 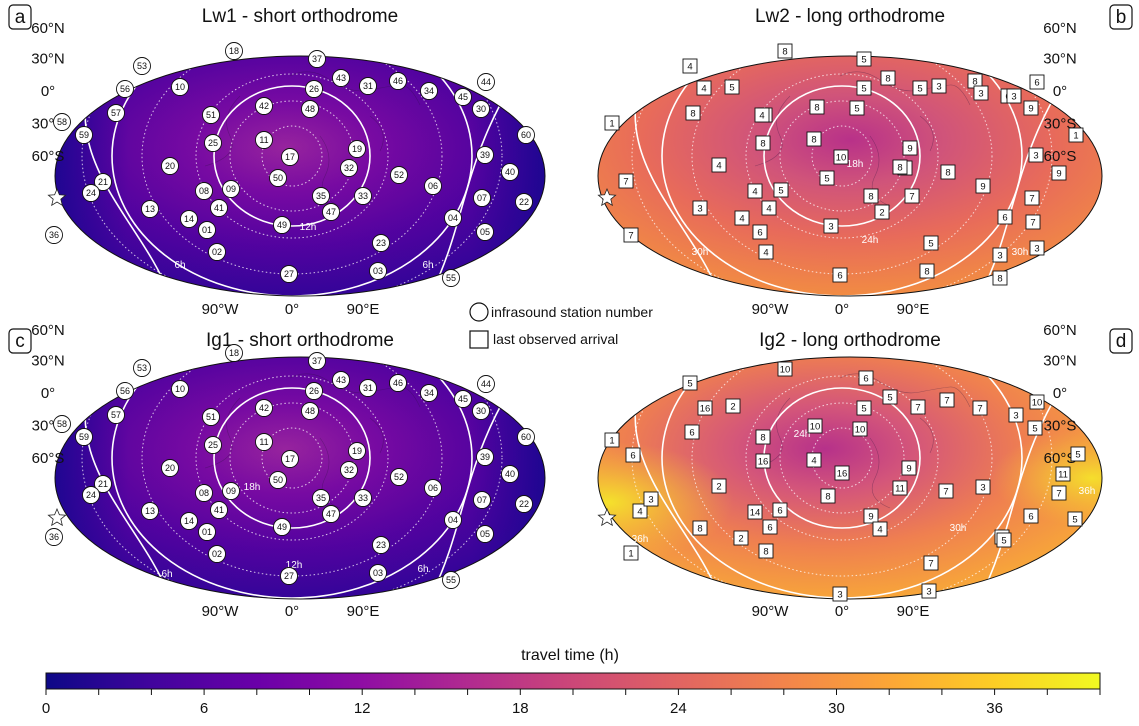 I want to click on station-marker: 22, so click(x=524, y=504).